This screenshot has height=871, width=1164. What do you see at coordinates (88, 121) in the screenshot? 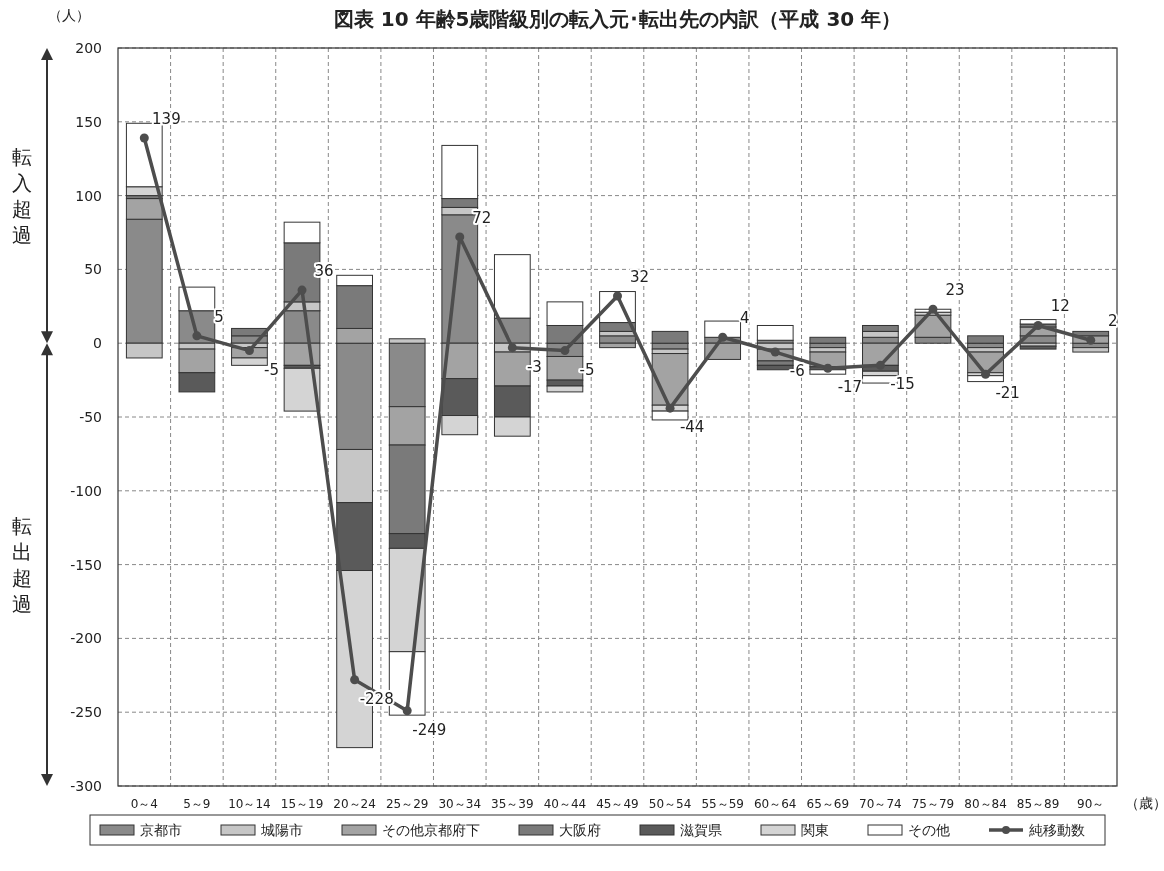
I see `y-tick-label: 150` at bounding box center [88, 121].